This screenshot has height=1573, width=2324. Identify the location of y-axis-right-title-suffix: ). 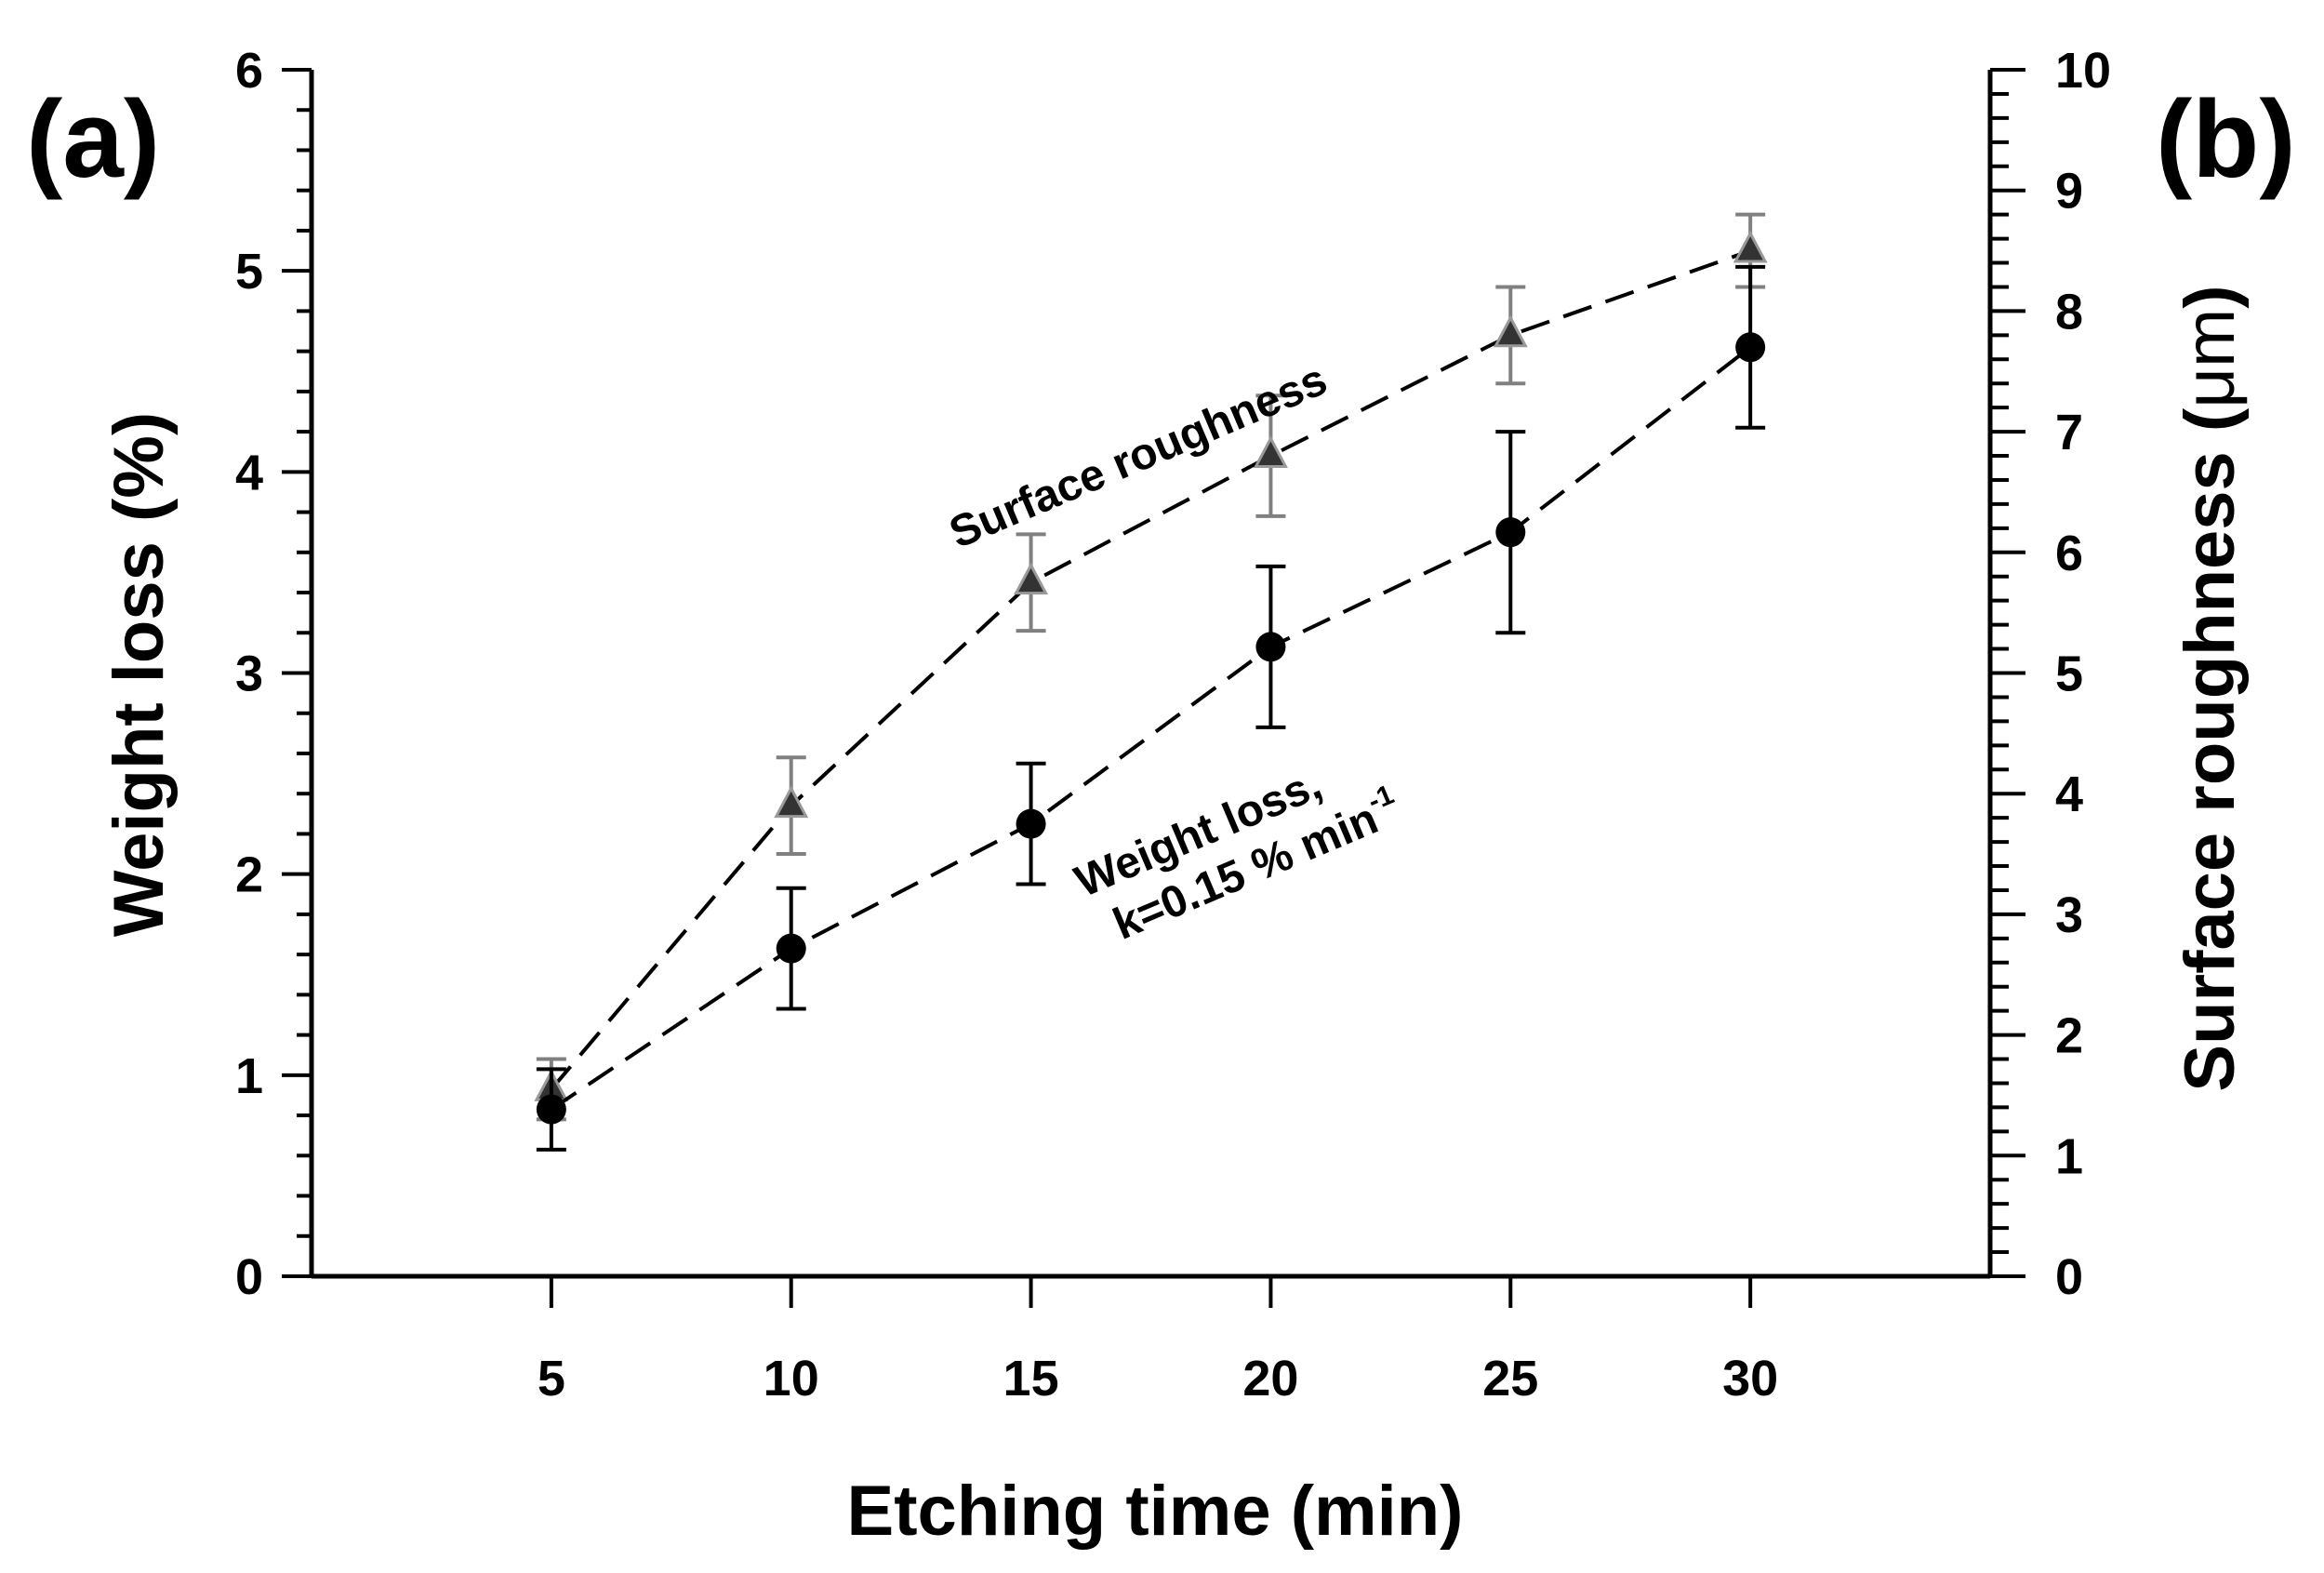
(2211, 296).